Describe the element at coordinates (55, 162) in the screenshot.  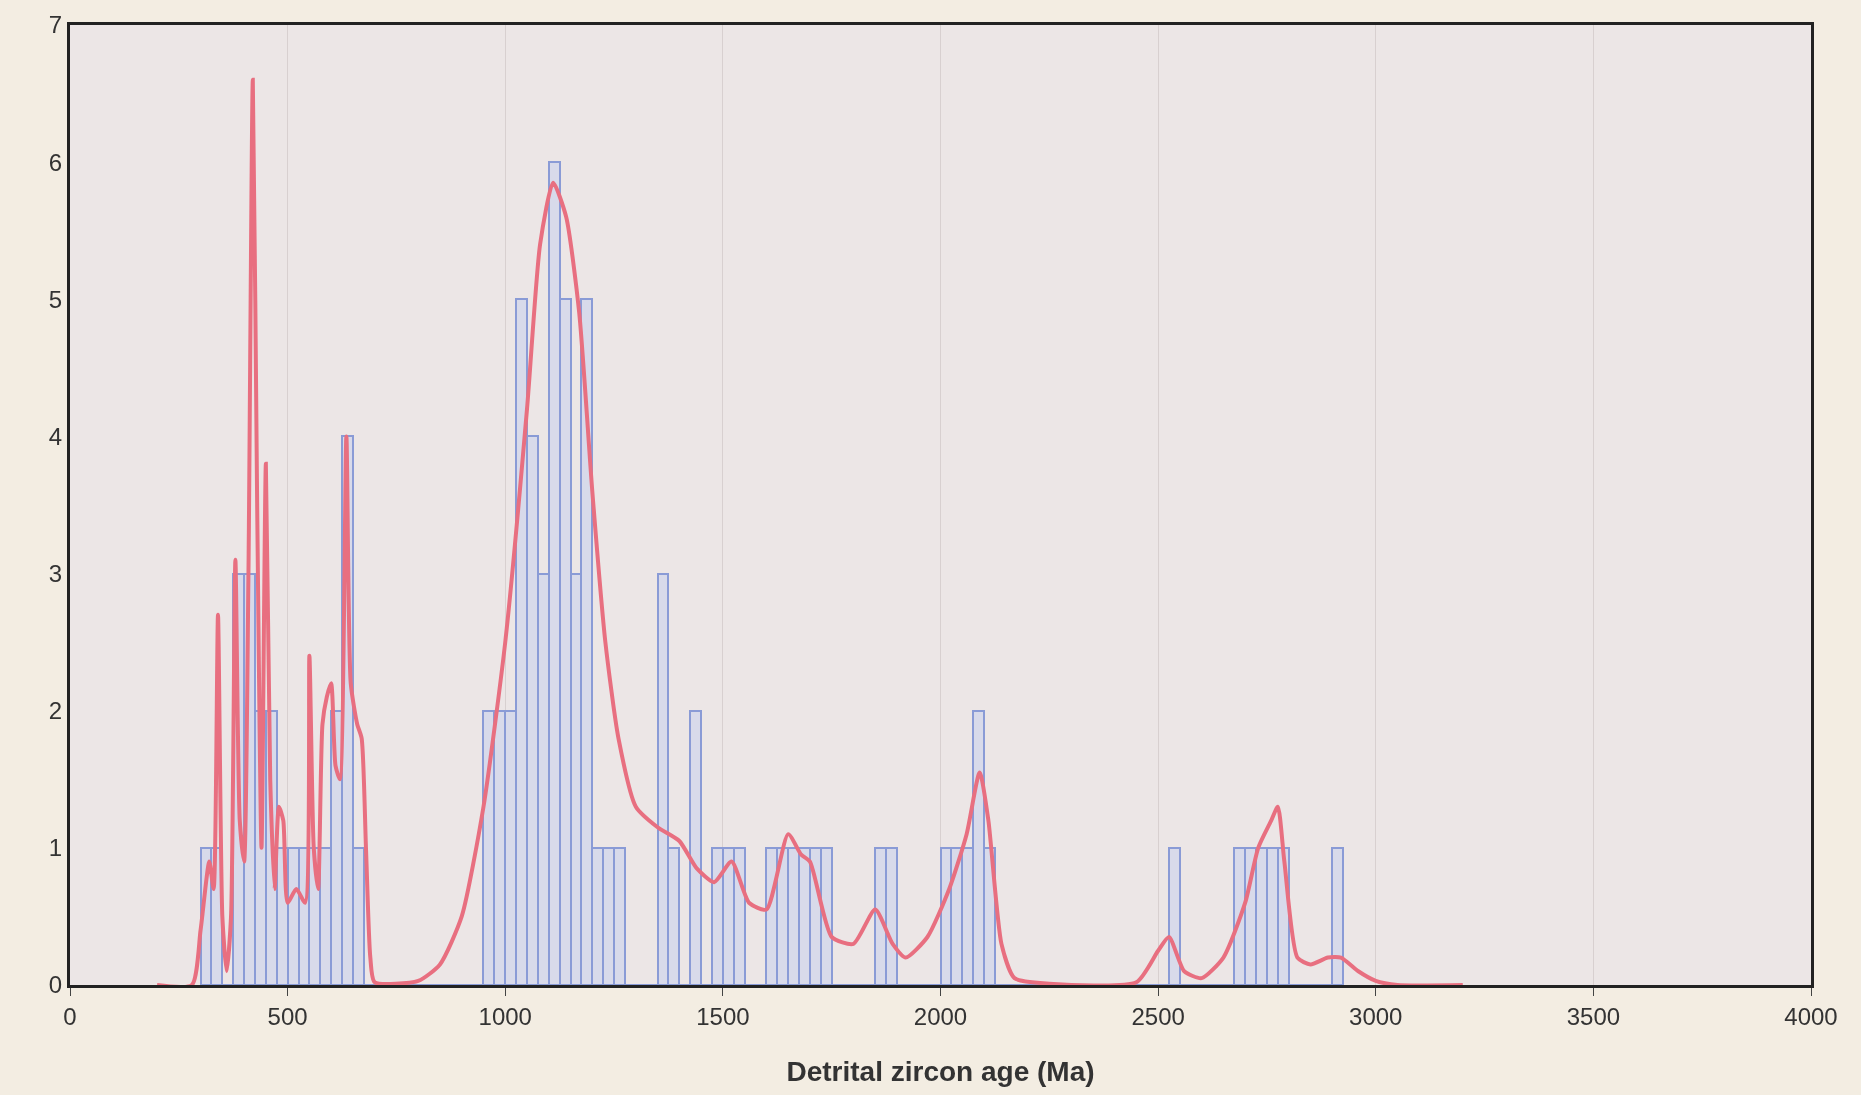
I see `y-tick-label: 6` at that location.